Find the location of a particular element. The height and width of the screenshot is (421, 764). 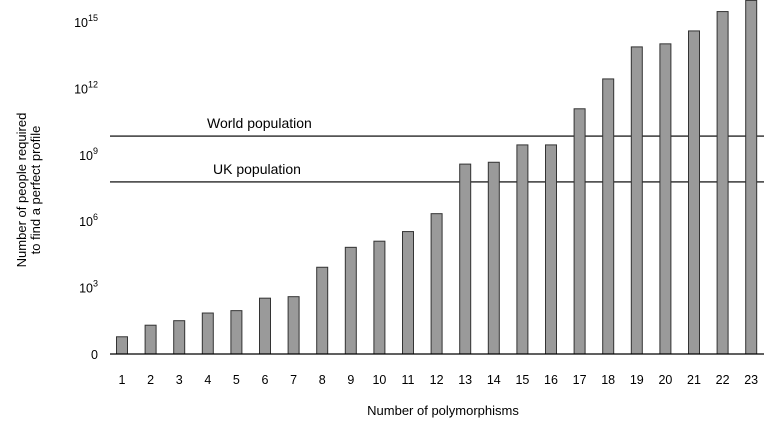

x-tick-label: 1 is located at coordinates (122, 380).